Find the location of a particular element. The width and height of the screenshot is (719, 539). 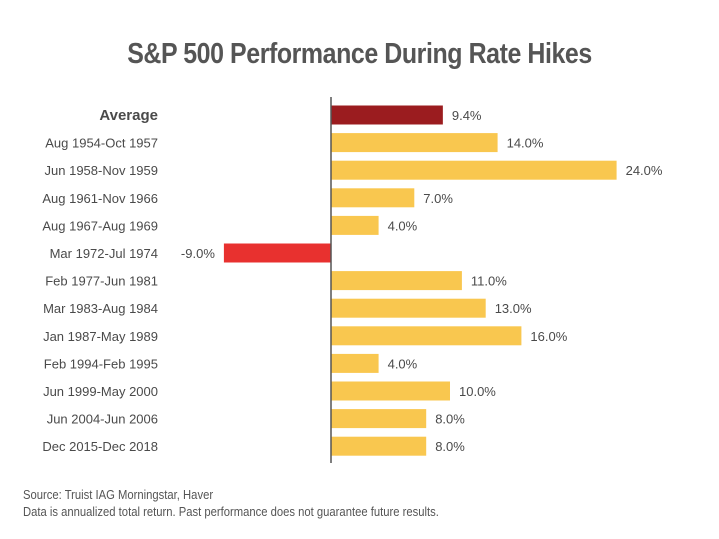

category-label: Aug 1954-Oct 1957 is located at coordinates (101, 143).